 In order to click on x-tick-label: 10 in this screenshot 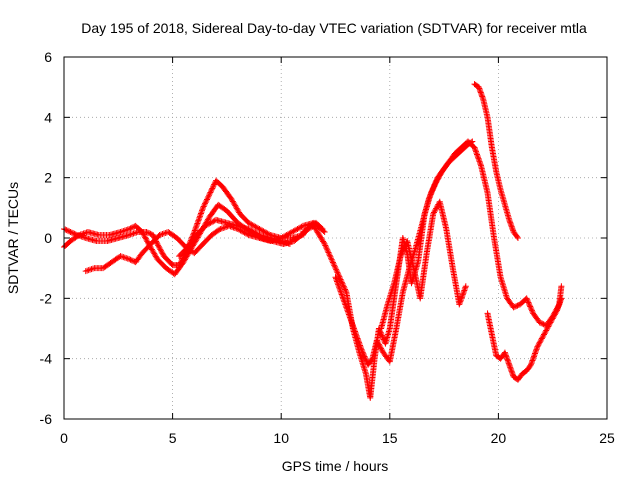, I will do `click(281, 438)`.